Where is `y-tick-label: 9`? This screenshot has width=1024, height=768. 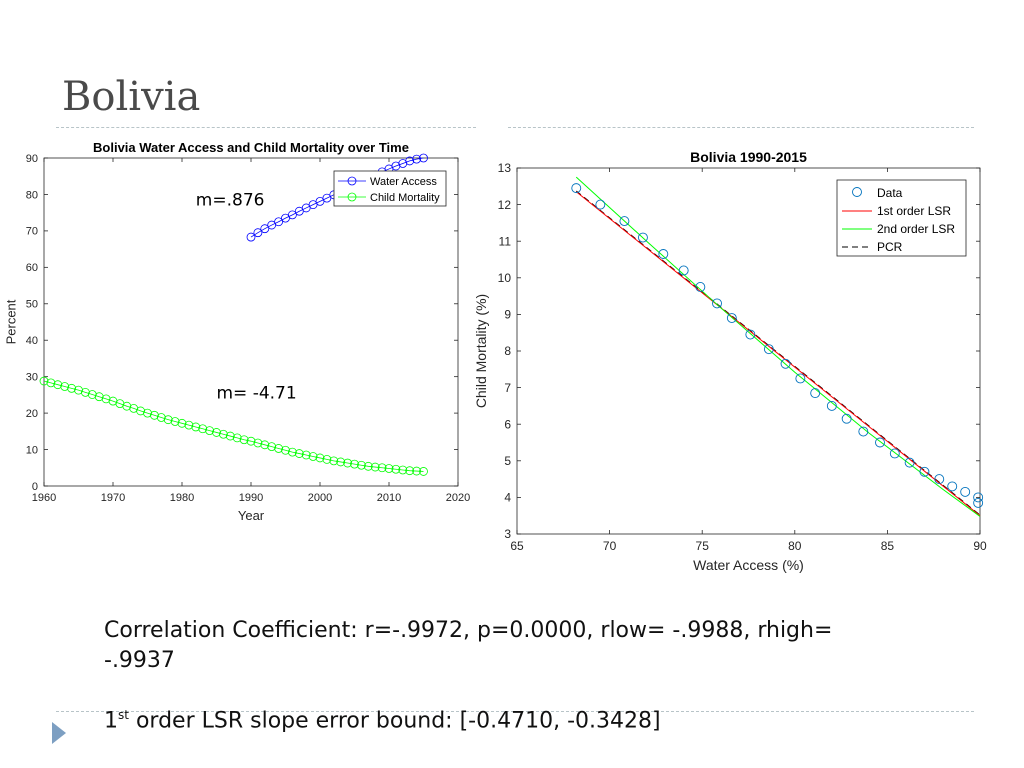
y-tick-label: 9 is located at coordinates (507, 315).